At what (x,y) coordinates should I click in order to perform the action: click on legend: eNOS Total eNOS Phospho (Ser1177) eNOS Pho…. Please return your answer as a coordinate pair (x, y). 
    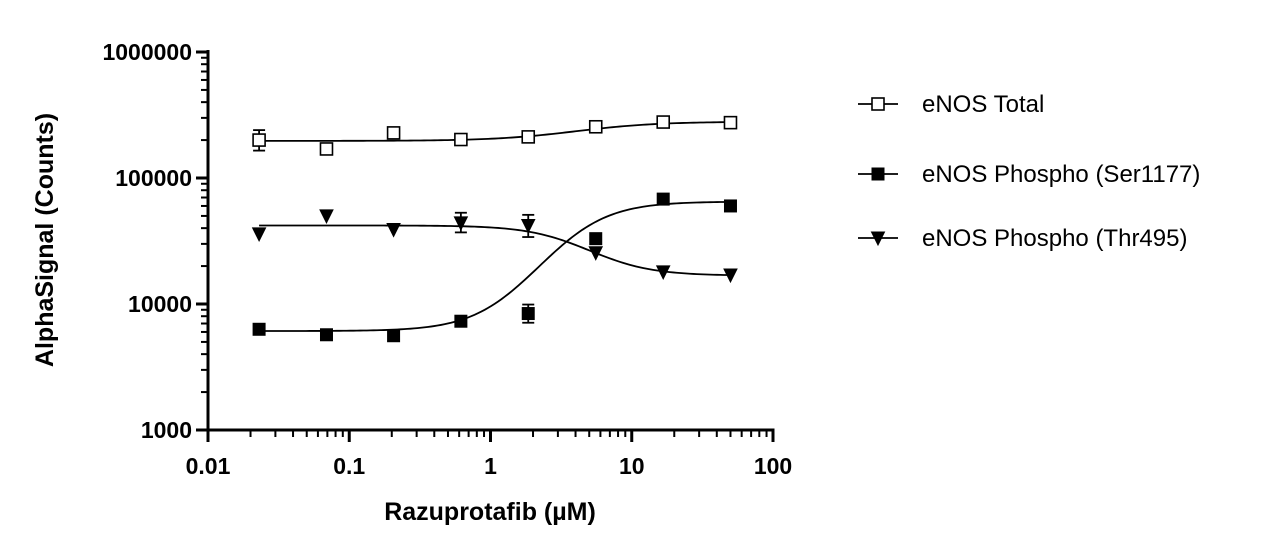
    Looking at the image, I should click on (1029, 171).